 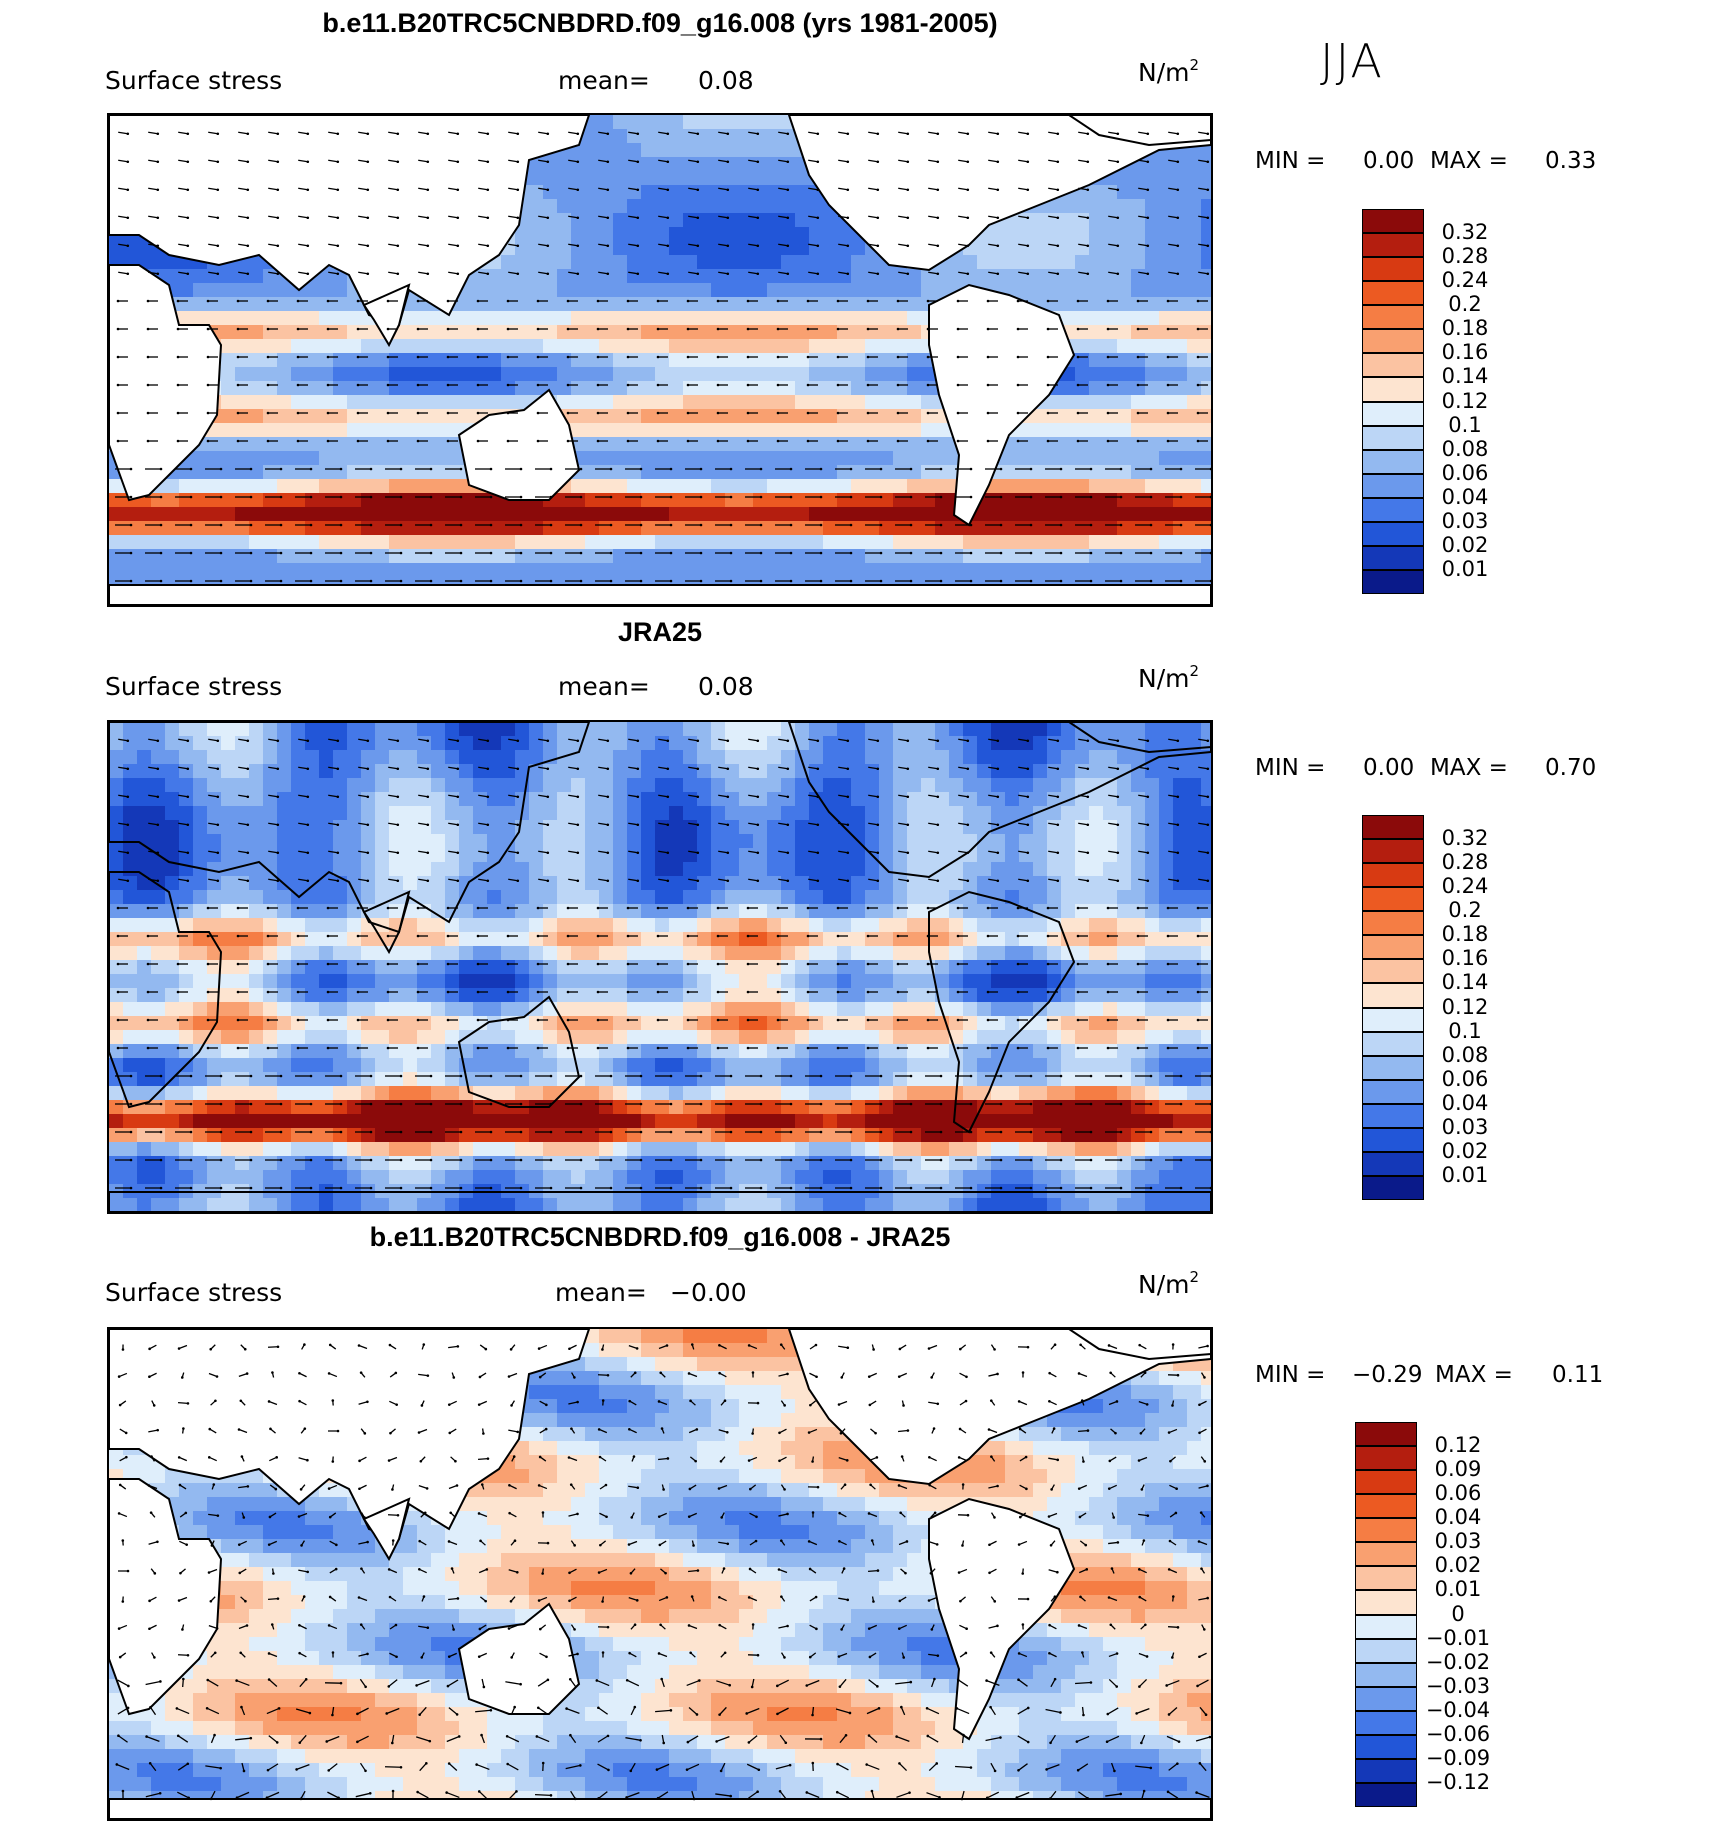 What do you see at coordinates (1571, 768) in the screenshot?
I see `max-value: 0.70` at bounding box center [1571, 768].